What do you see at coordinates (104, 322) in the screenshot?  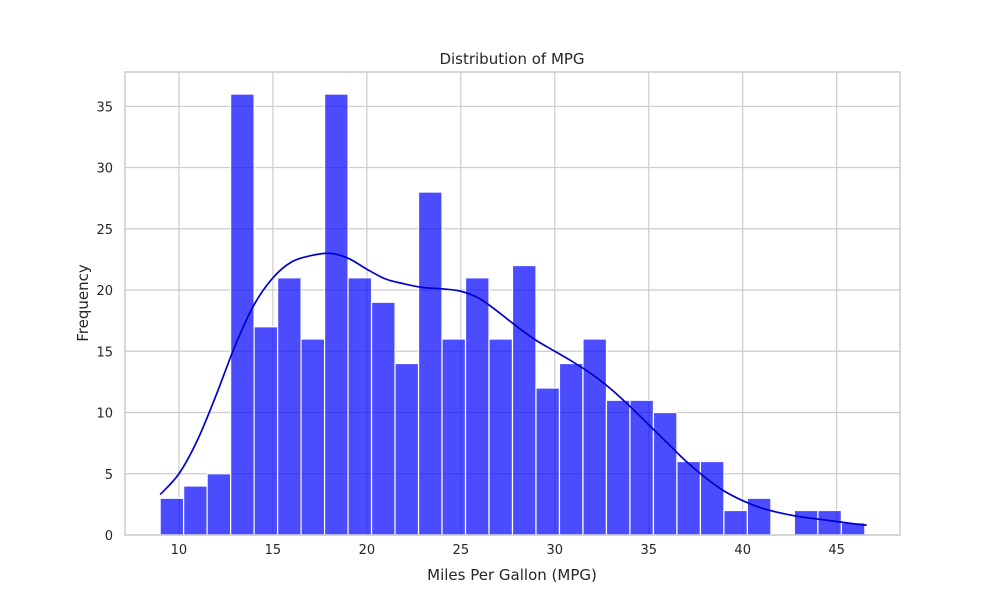 I see `y-axis-ticks: 0 5 10 15 20 25 30 35` at bounding box center [104, 322].